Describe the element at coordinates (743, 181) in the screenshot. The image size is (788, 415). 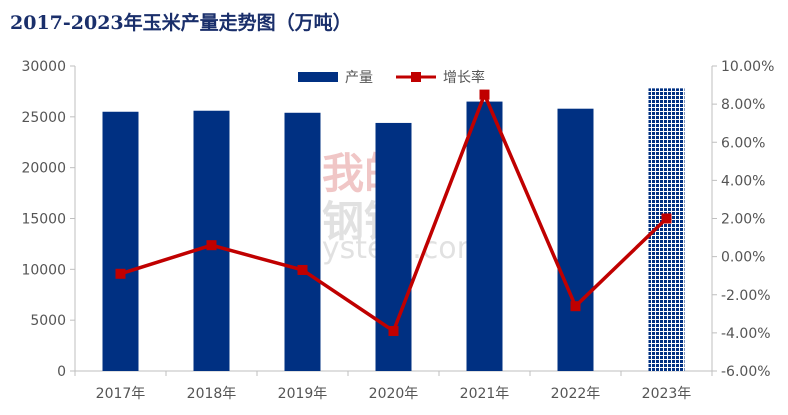
I see `y-right-tick-label: 4.00%` at that location.